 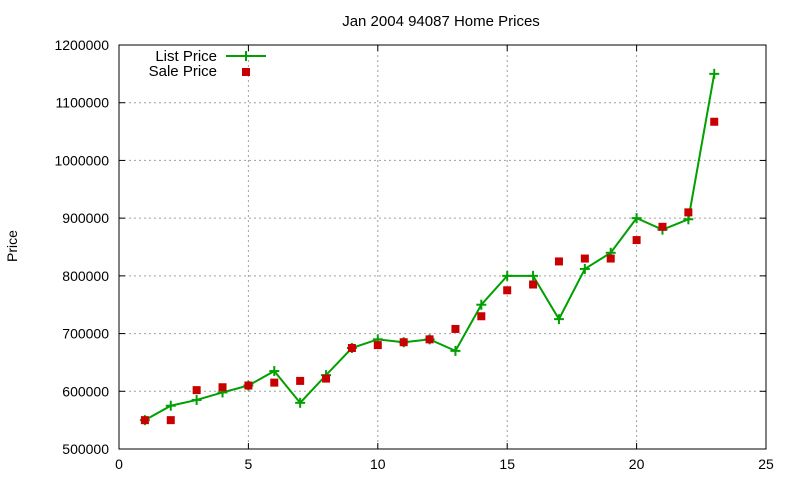 What do you see at coordinates (246, 72) in the screenshot?
I see `legend-marker-sale-price` at bounding box center [246, 72].